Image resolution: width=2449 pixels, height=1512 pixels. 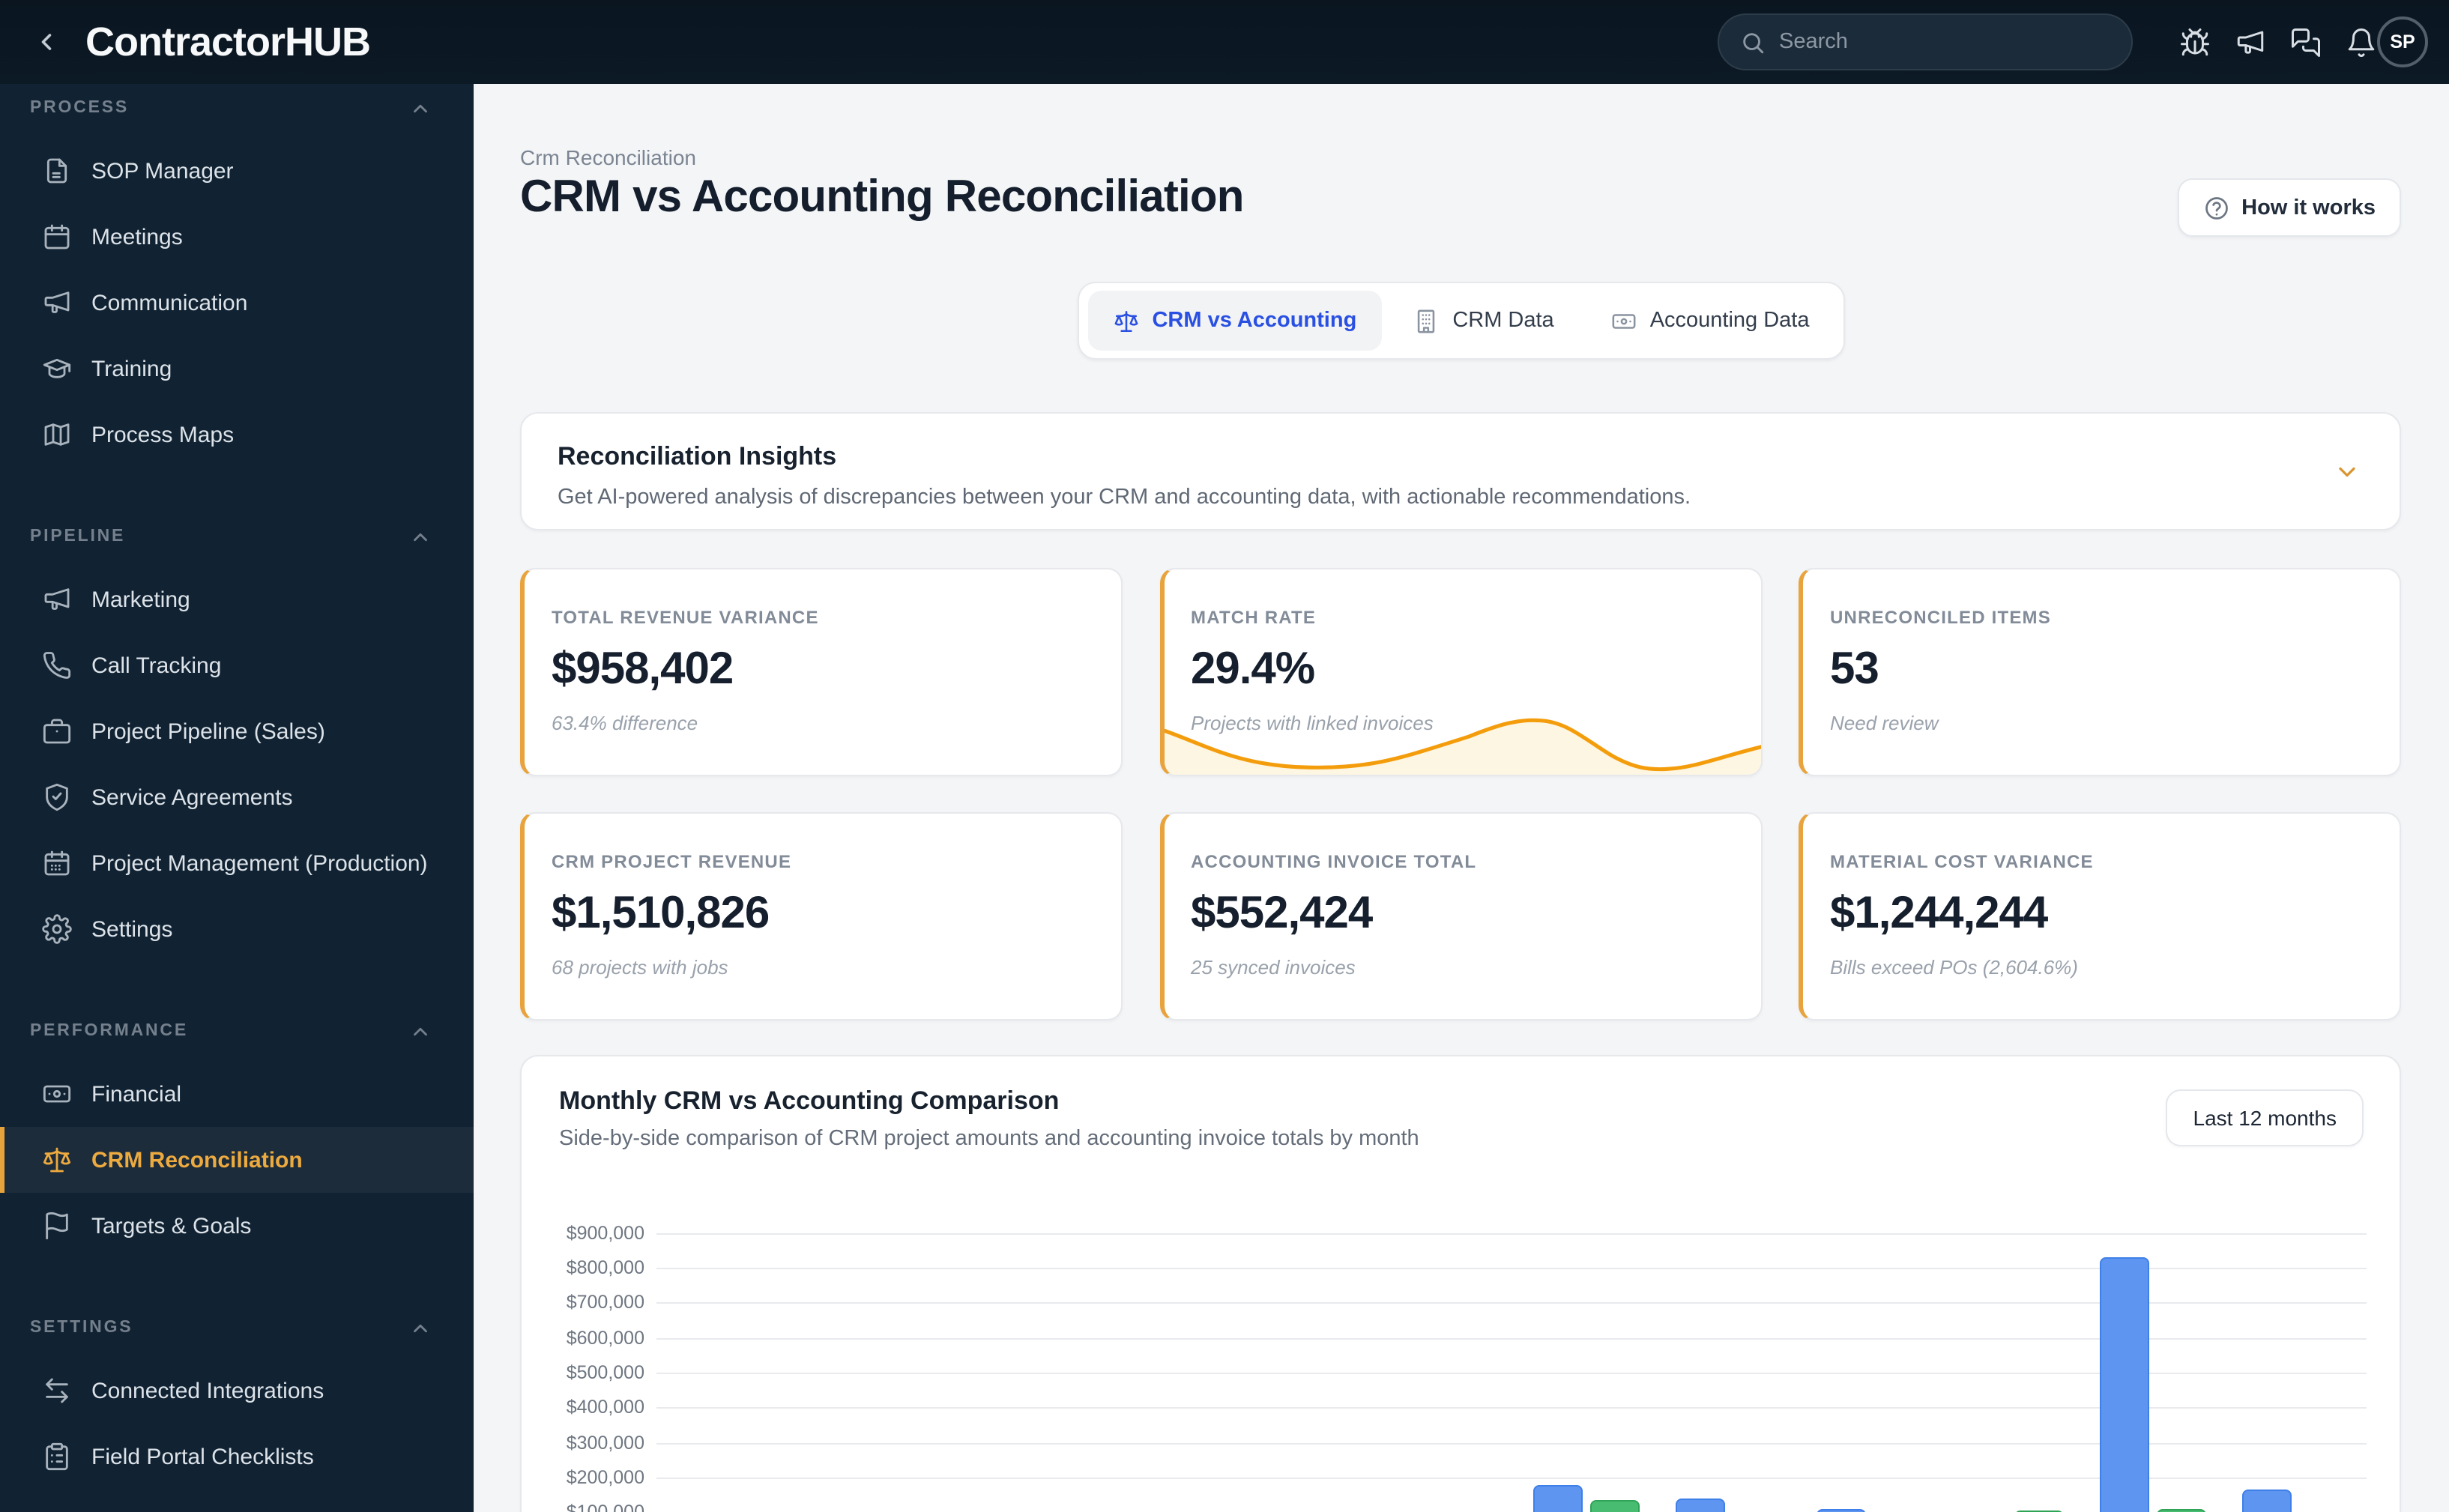 I want to click on sidebar-section-header: PROCESS, so click(x=237, y=108).